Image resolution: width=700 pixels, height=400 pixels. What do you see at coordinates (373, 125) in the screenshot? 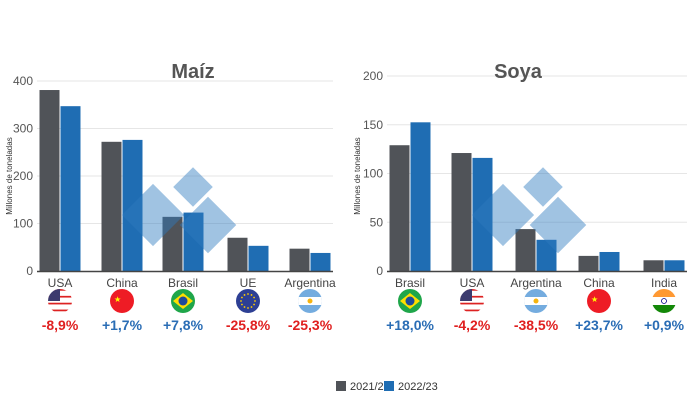
I see `y-tick-label: 150` at bounding box center [373, 125].